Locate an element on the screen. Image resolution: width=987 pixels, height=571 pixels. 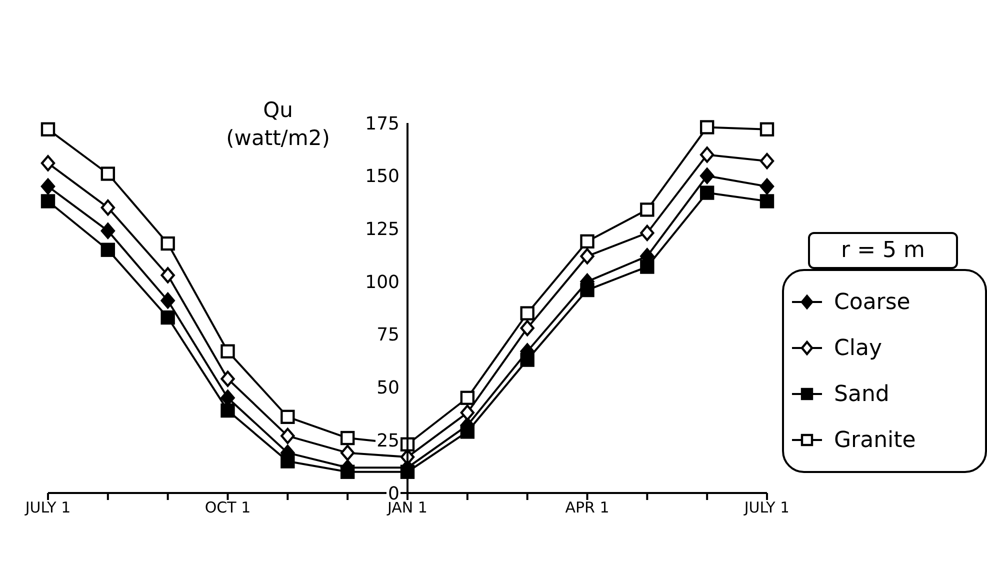
y-tick-label: 75 is located at coordinates (388, 335).